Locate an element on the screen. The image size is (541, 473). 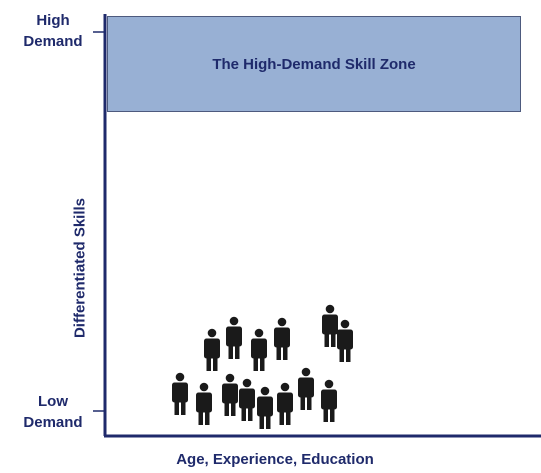
zone-title: The High-Demand Skill Zone is located at coordinates (314, 64).